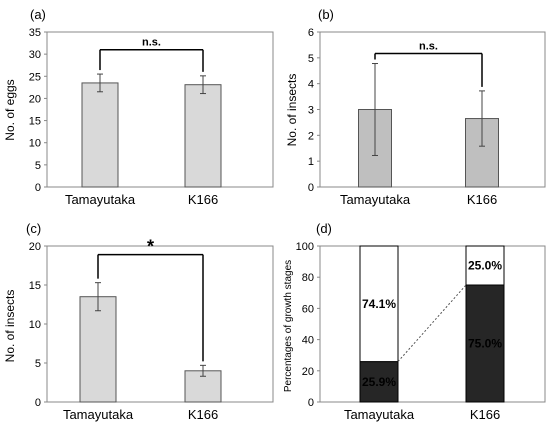 The height and width of the screenshot is (430, 550). I want to click on significance-label: *, so click(150, 247).